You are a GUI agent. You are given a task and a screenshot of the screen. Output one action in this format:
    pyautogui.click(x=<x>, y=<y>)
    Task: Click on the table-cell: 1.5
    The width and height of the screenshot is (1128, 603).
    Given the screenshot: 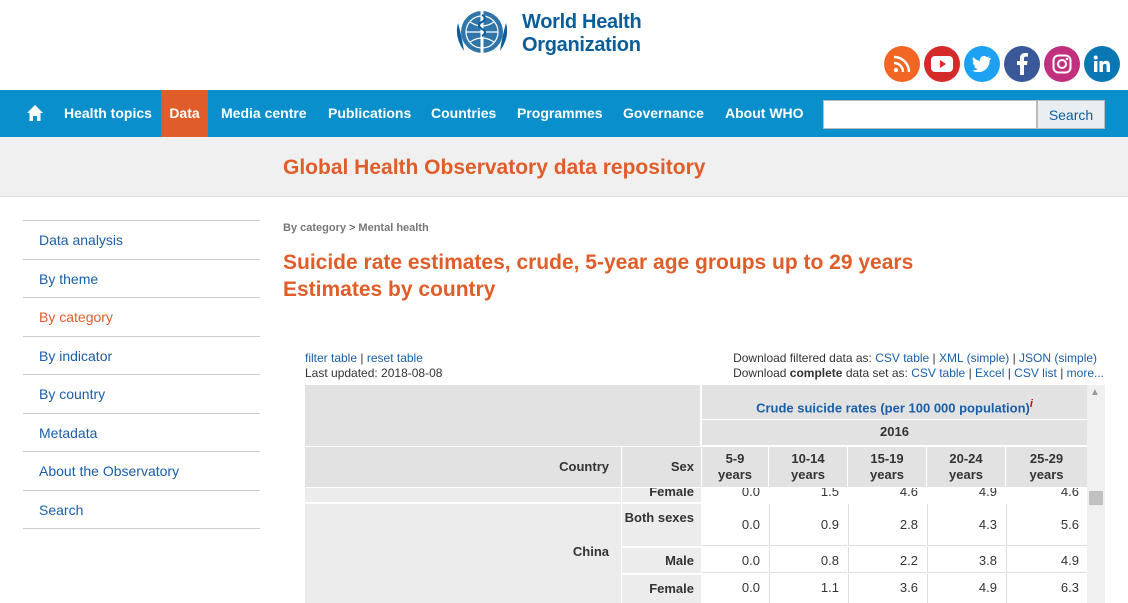 What is the action you would take?
    pyautogui.click(x=829, y=493)
    